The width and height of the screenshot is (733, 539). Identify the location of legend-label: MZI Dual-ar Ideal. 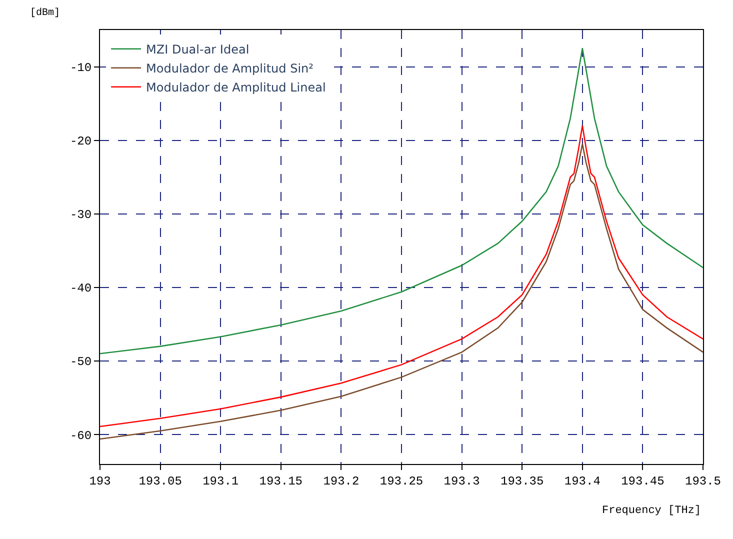
(198, 49).